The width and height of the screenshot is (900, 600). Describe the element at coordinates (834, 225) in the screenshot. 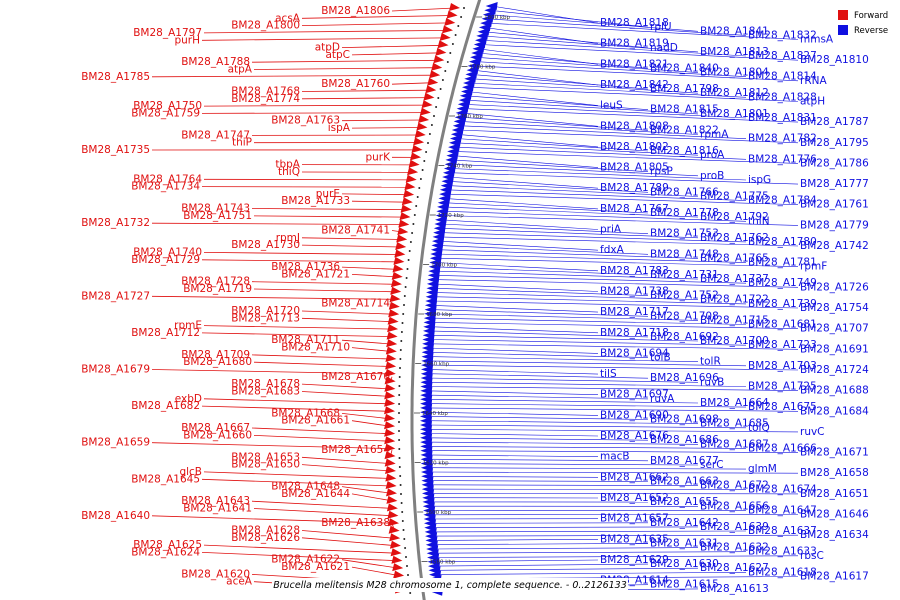

I see `reverse-gene-label: BM28_A1779` at that location.